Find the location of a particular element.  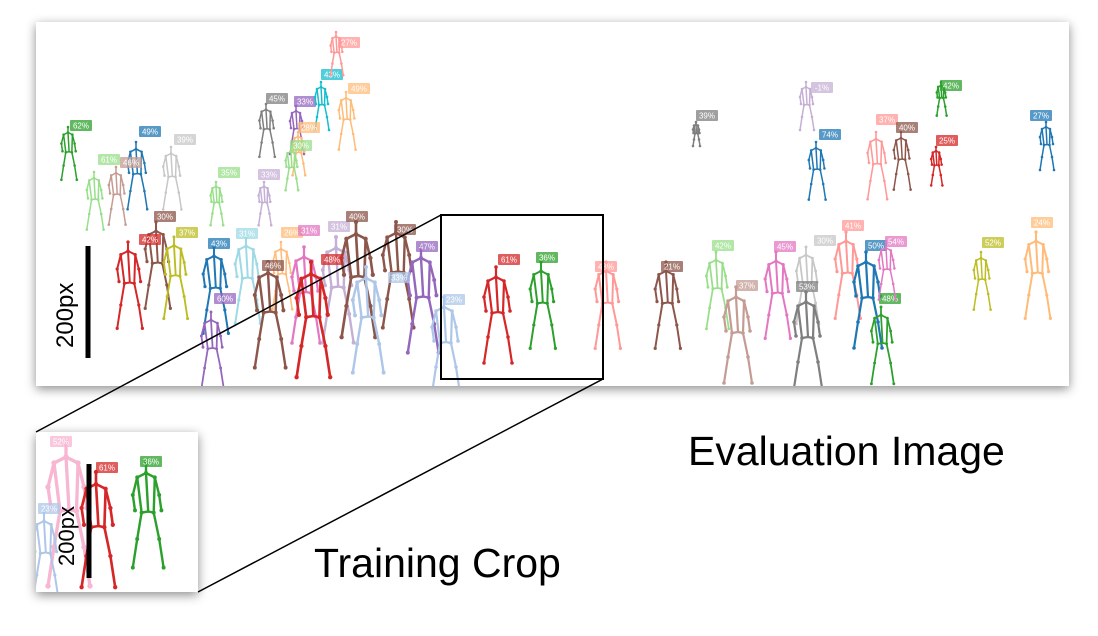

confidence-label: 31% is located at coordinates (309, 231).